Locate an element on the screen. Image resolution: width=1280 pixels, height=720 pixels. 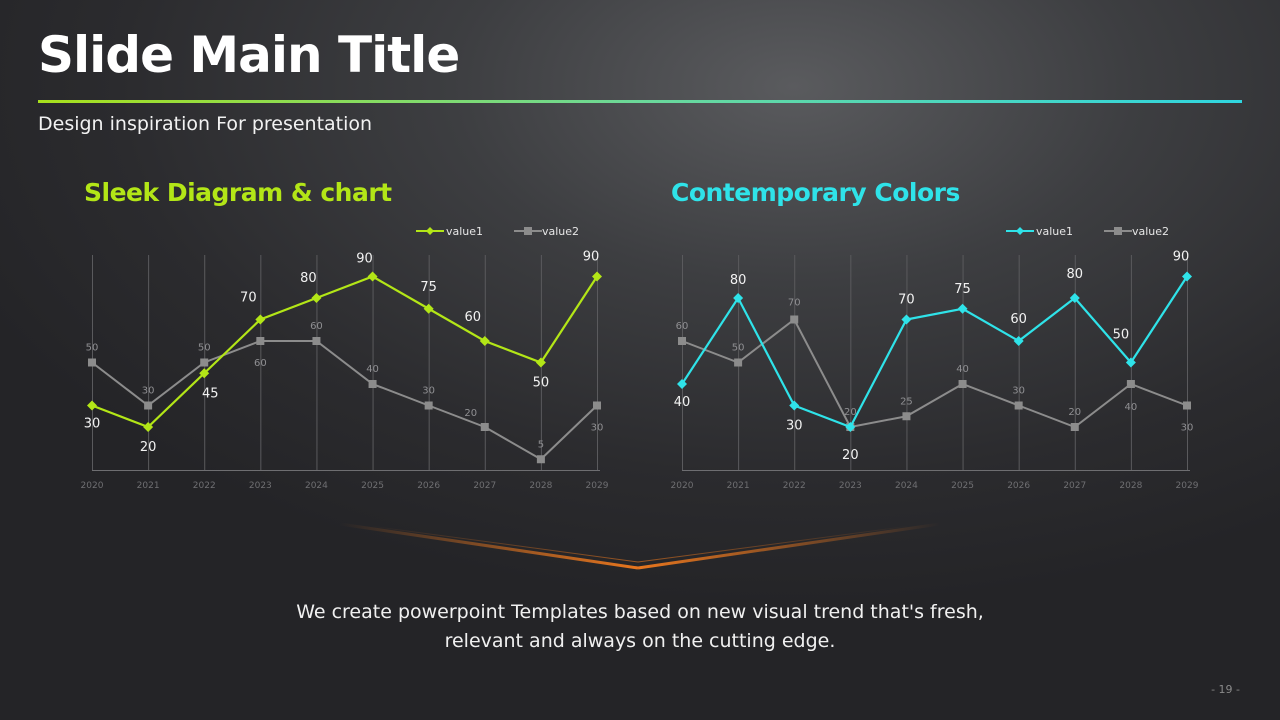
title-divider is located at coordinates (640, 101).